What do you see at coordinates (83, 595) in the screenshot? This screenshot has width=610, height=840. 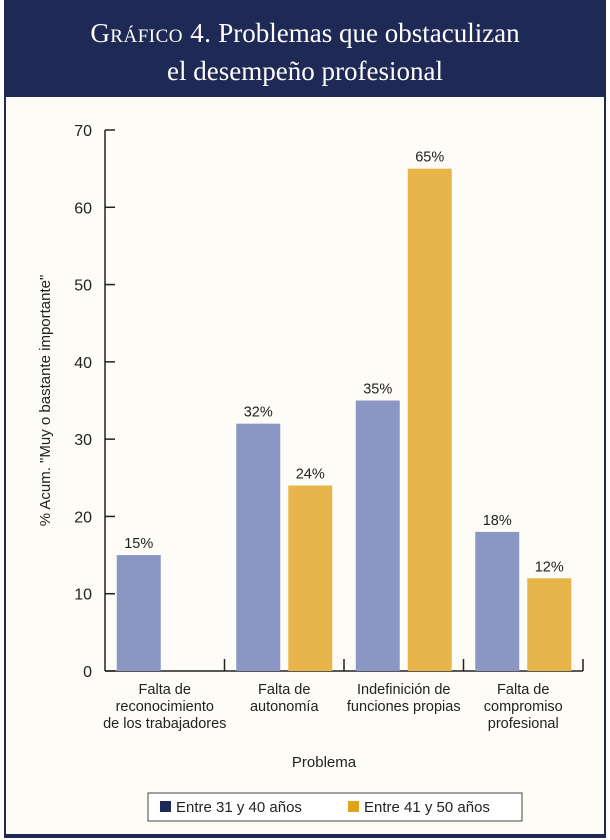 I see `y-tick-label: 10` at bounding box center [83, 595].